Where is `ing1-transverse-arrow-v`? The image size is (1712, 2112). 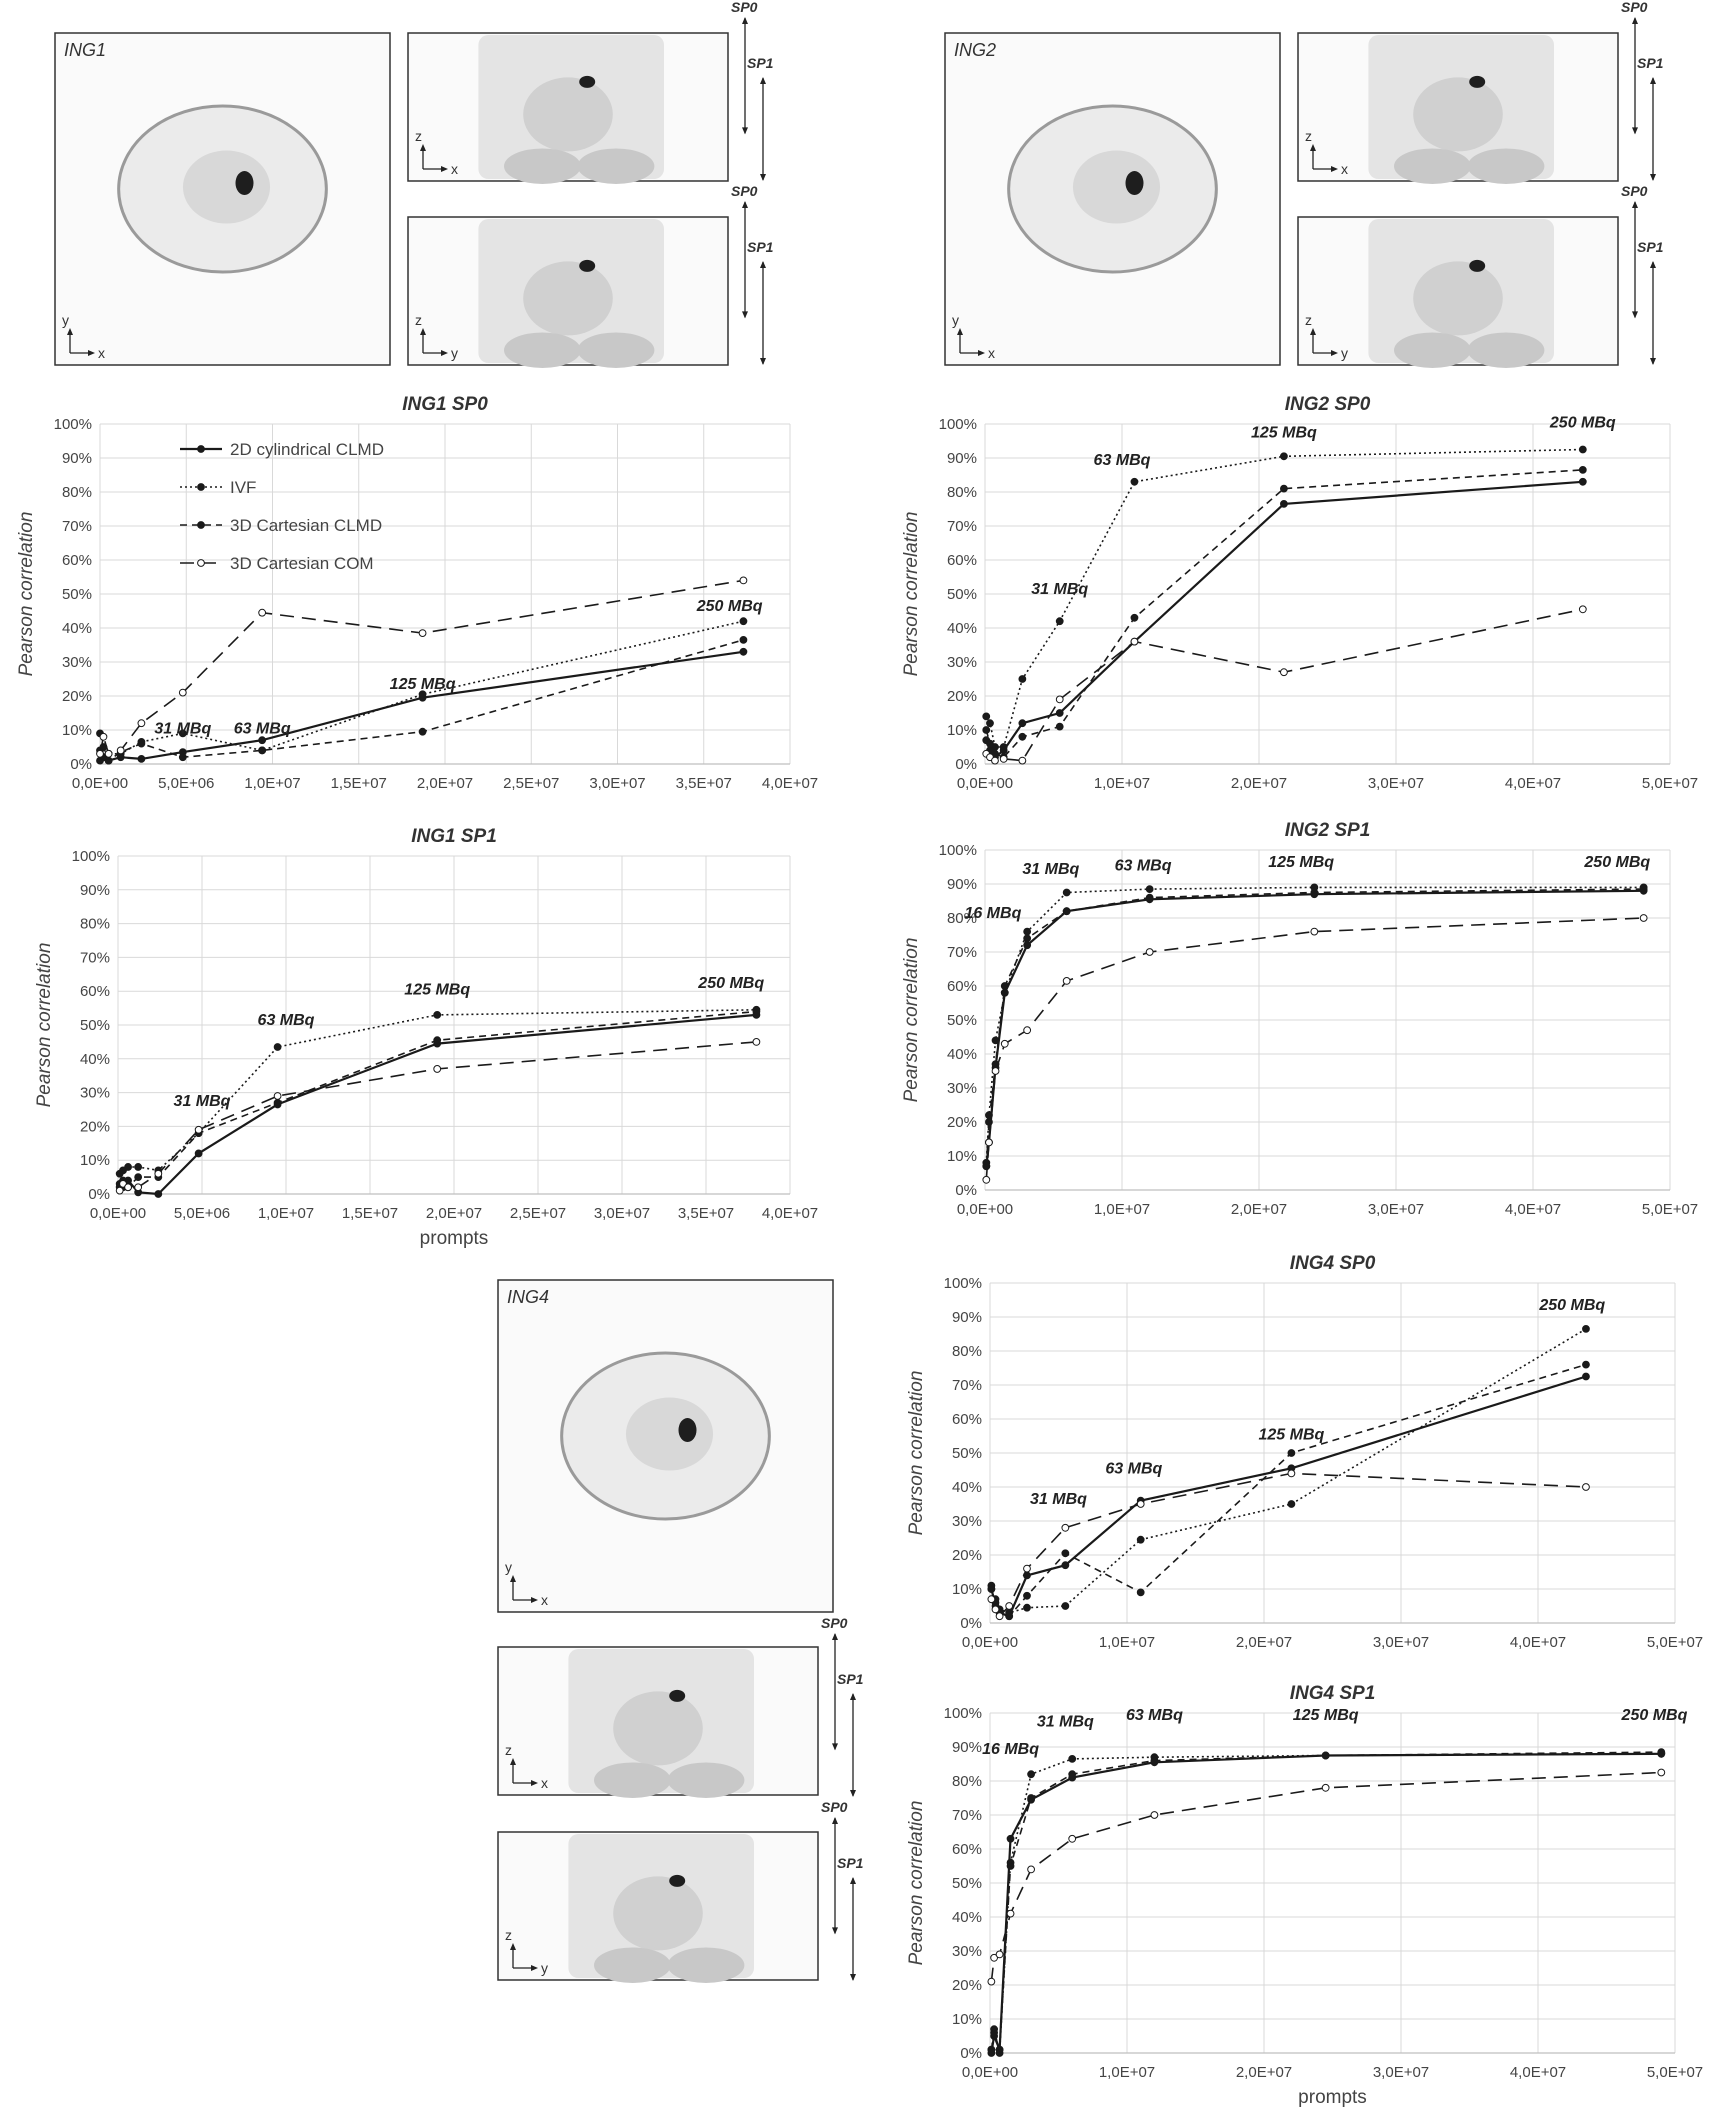 ing1-transverse-arrow-v is located at coordinates (70, 331).